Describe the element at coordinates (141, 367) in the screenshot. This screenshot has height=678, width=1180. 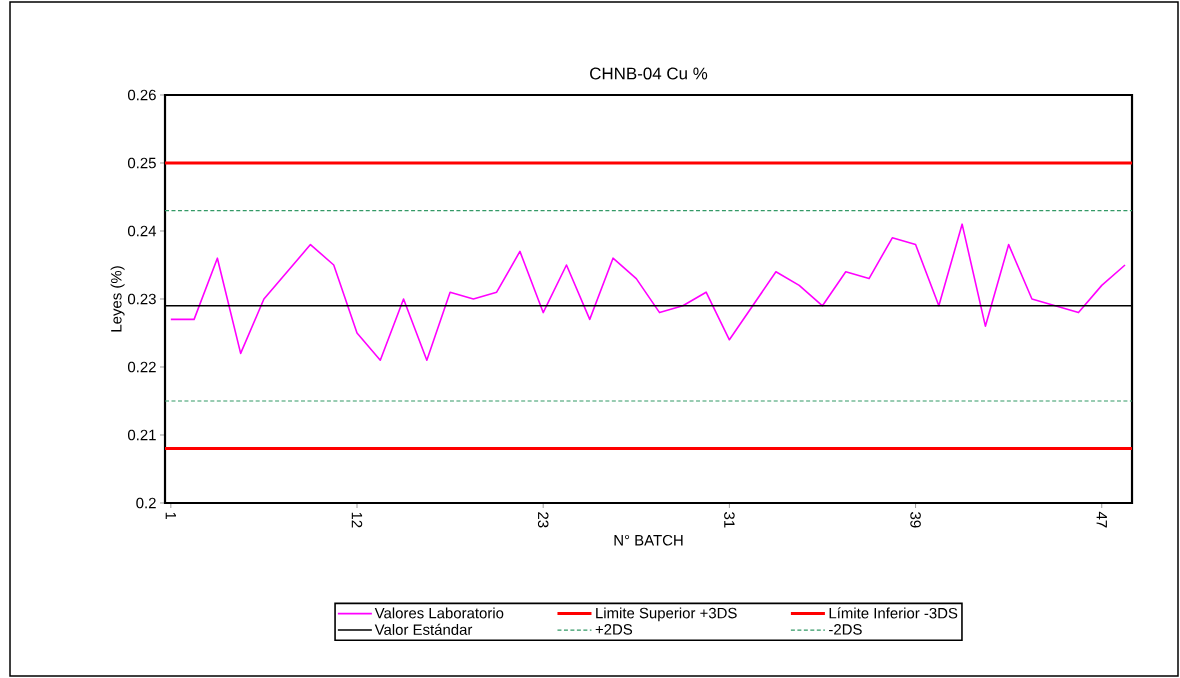
I see `y-tick-label: 0.22` at that location.